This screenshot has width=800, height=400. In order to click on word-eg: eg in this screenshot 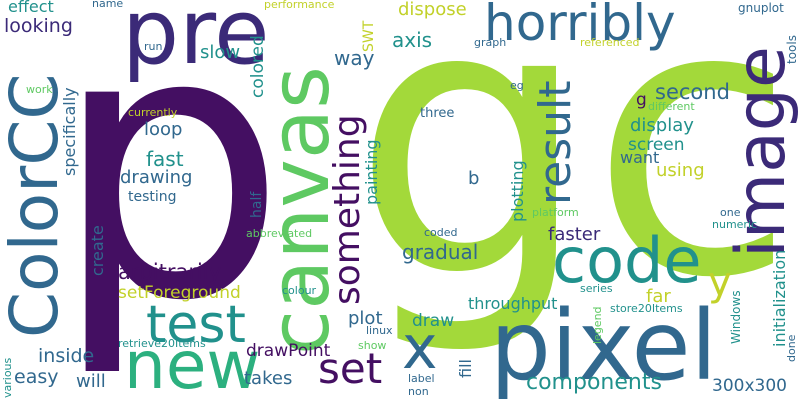, I will do `click(517, 85)`.